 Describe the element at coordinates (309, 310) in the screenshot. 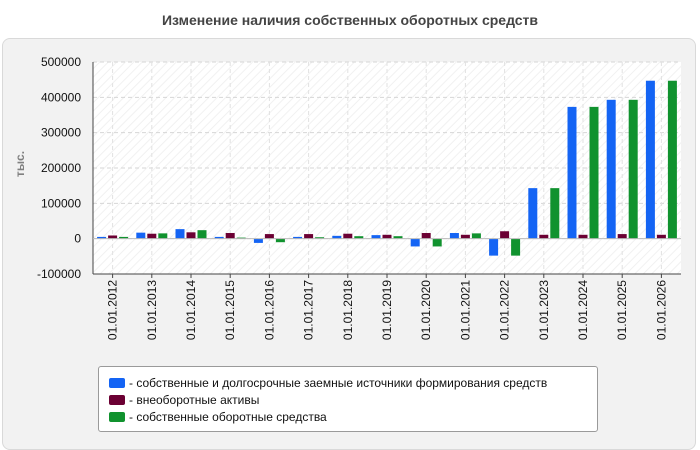

I see `x-tick-label: 01.01.2017` at that location.